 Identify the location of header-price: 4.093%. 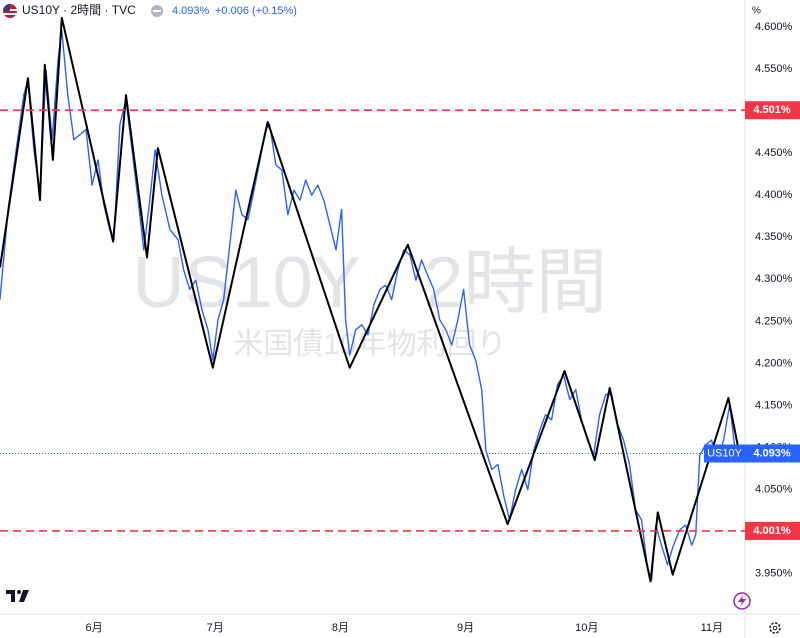
(191, 11).